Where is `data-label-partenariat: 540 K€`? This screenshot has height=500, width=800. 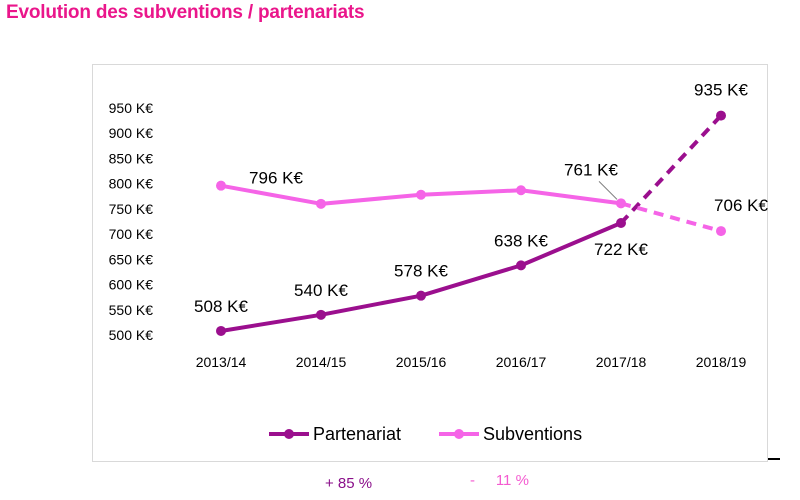 data-label-partenariat: 540 K€ is located at coordinates (321, 290).